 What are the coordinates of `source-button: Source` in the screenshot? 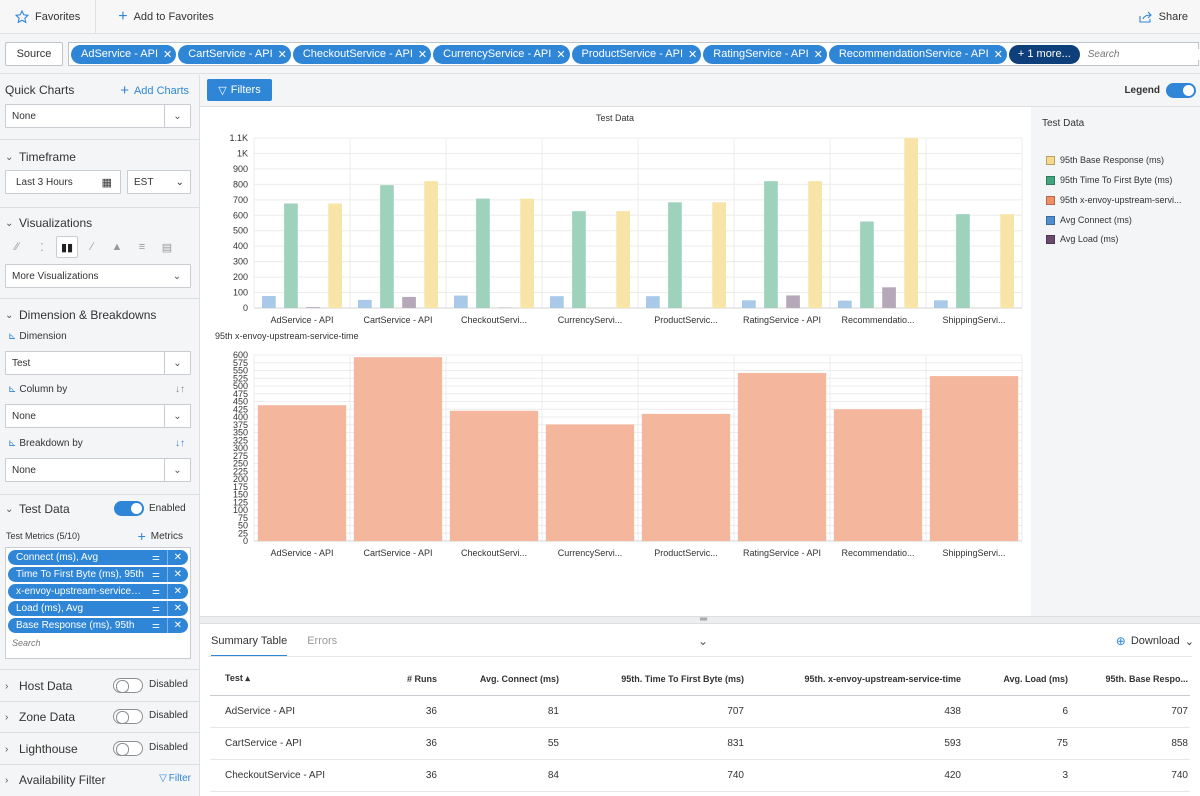 It's located at (34, 54).